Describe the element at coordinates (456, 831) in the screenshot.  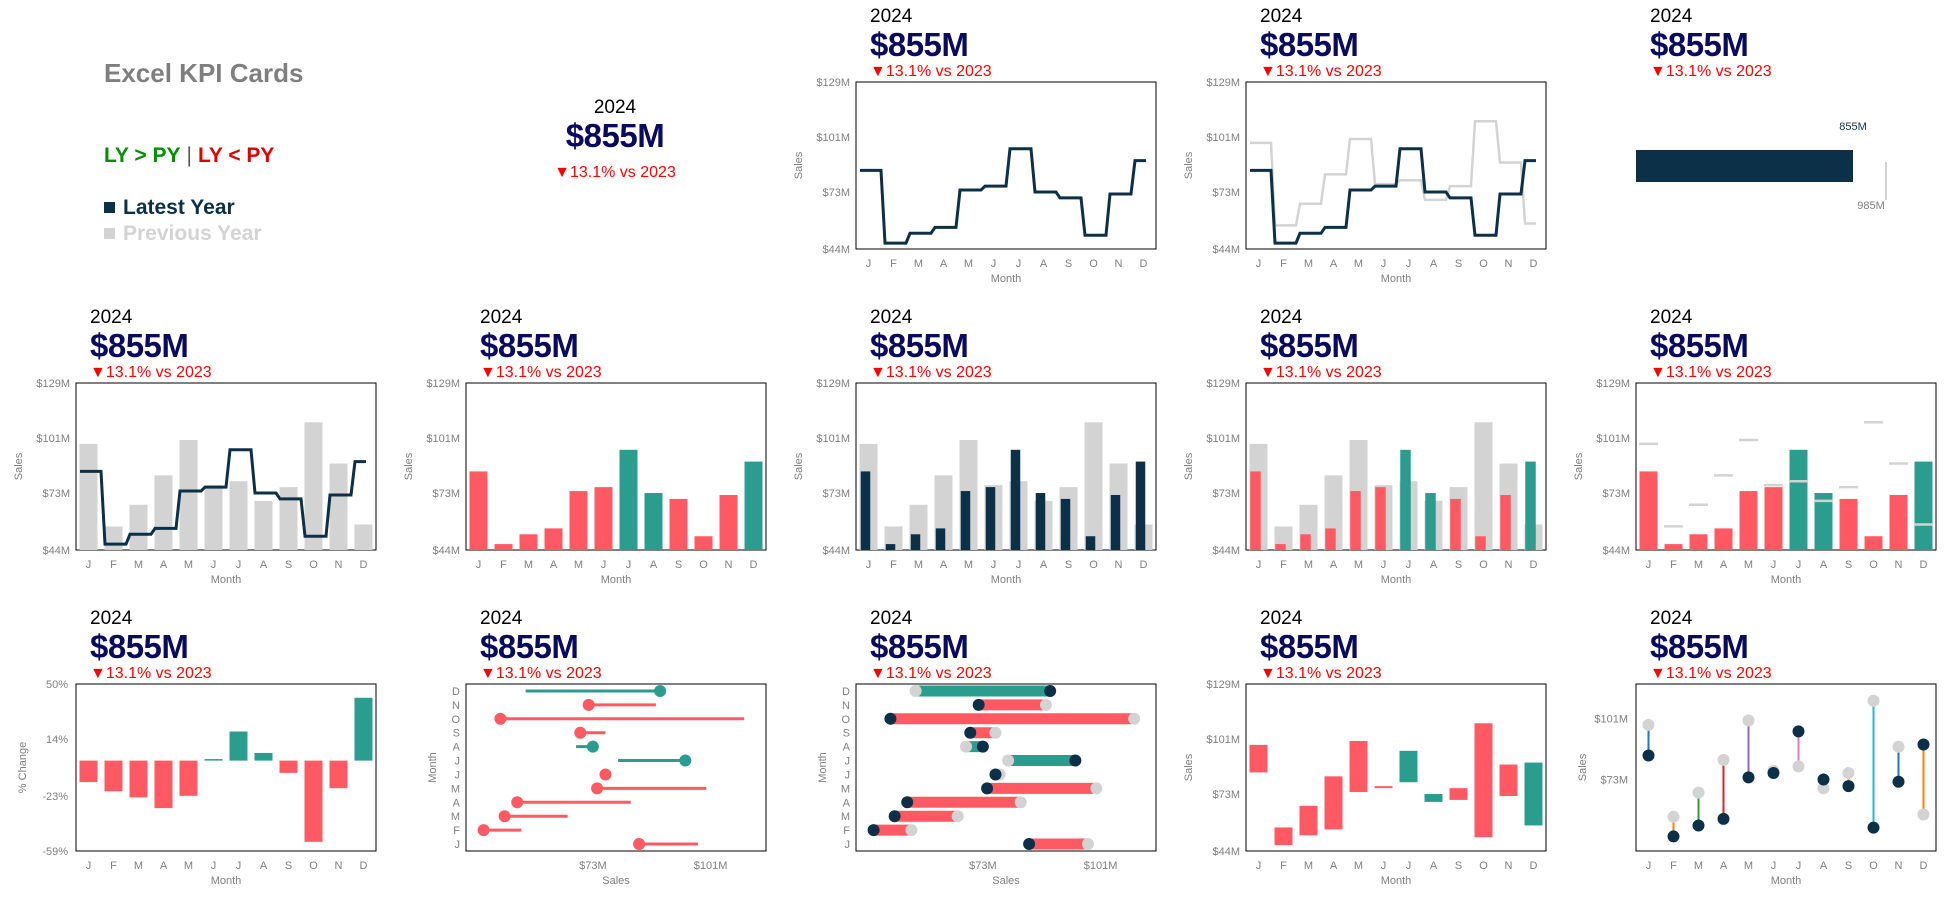
I see `y-tick-label: F` at that location.